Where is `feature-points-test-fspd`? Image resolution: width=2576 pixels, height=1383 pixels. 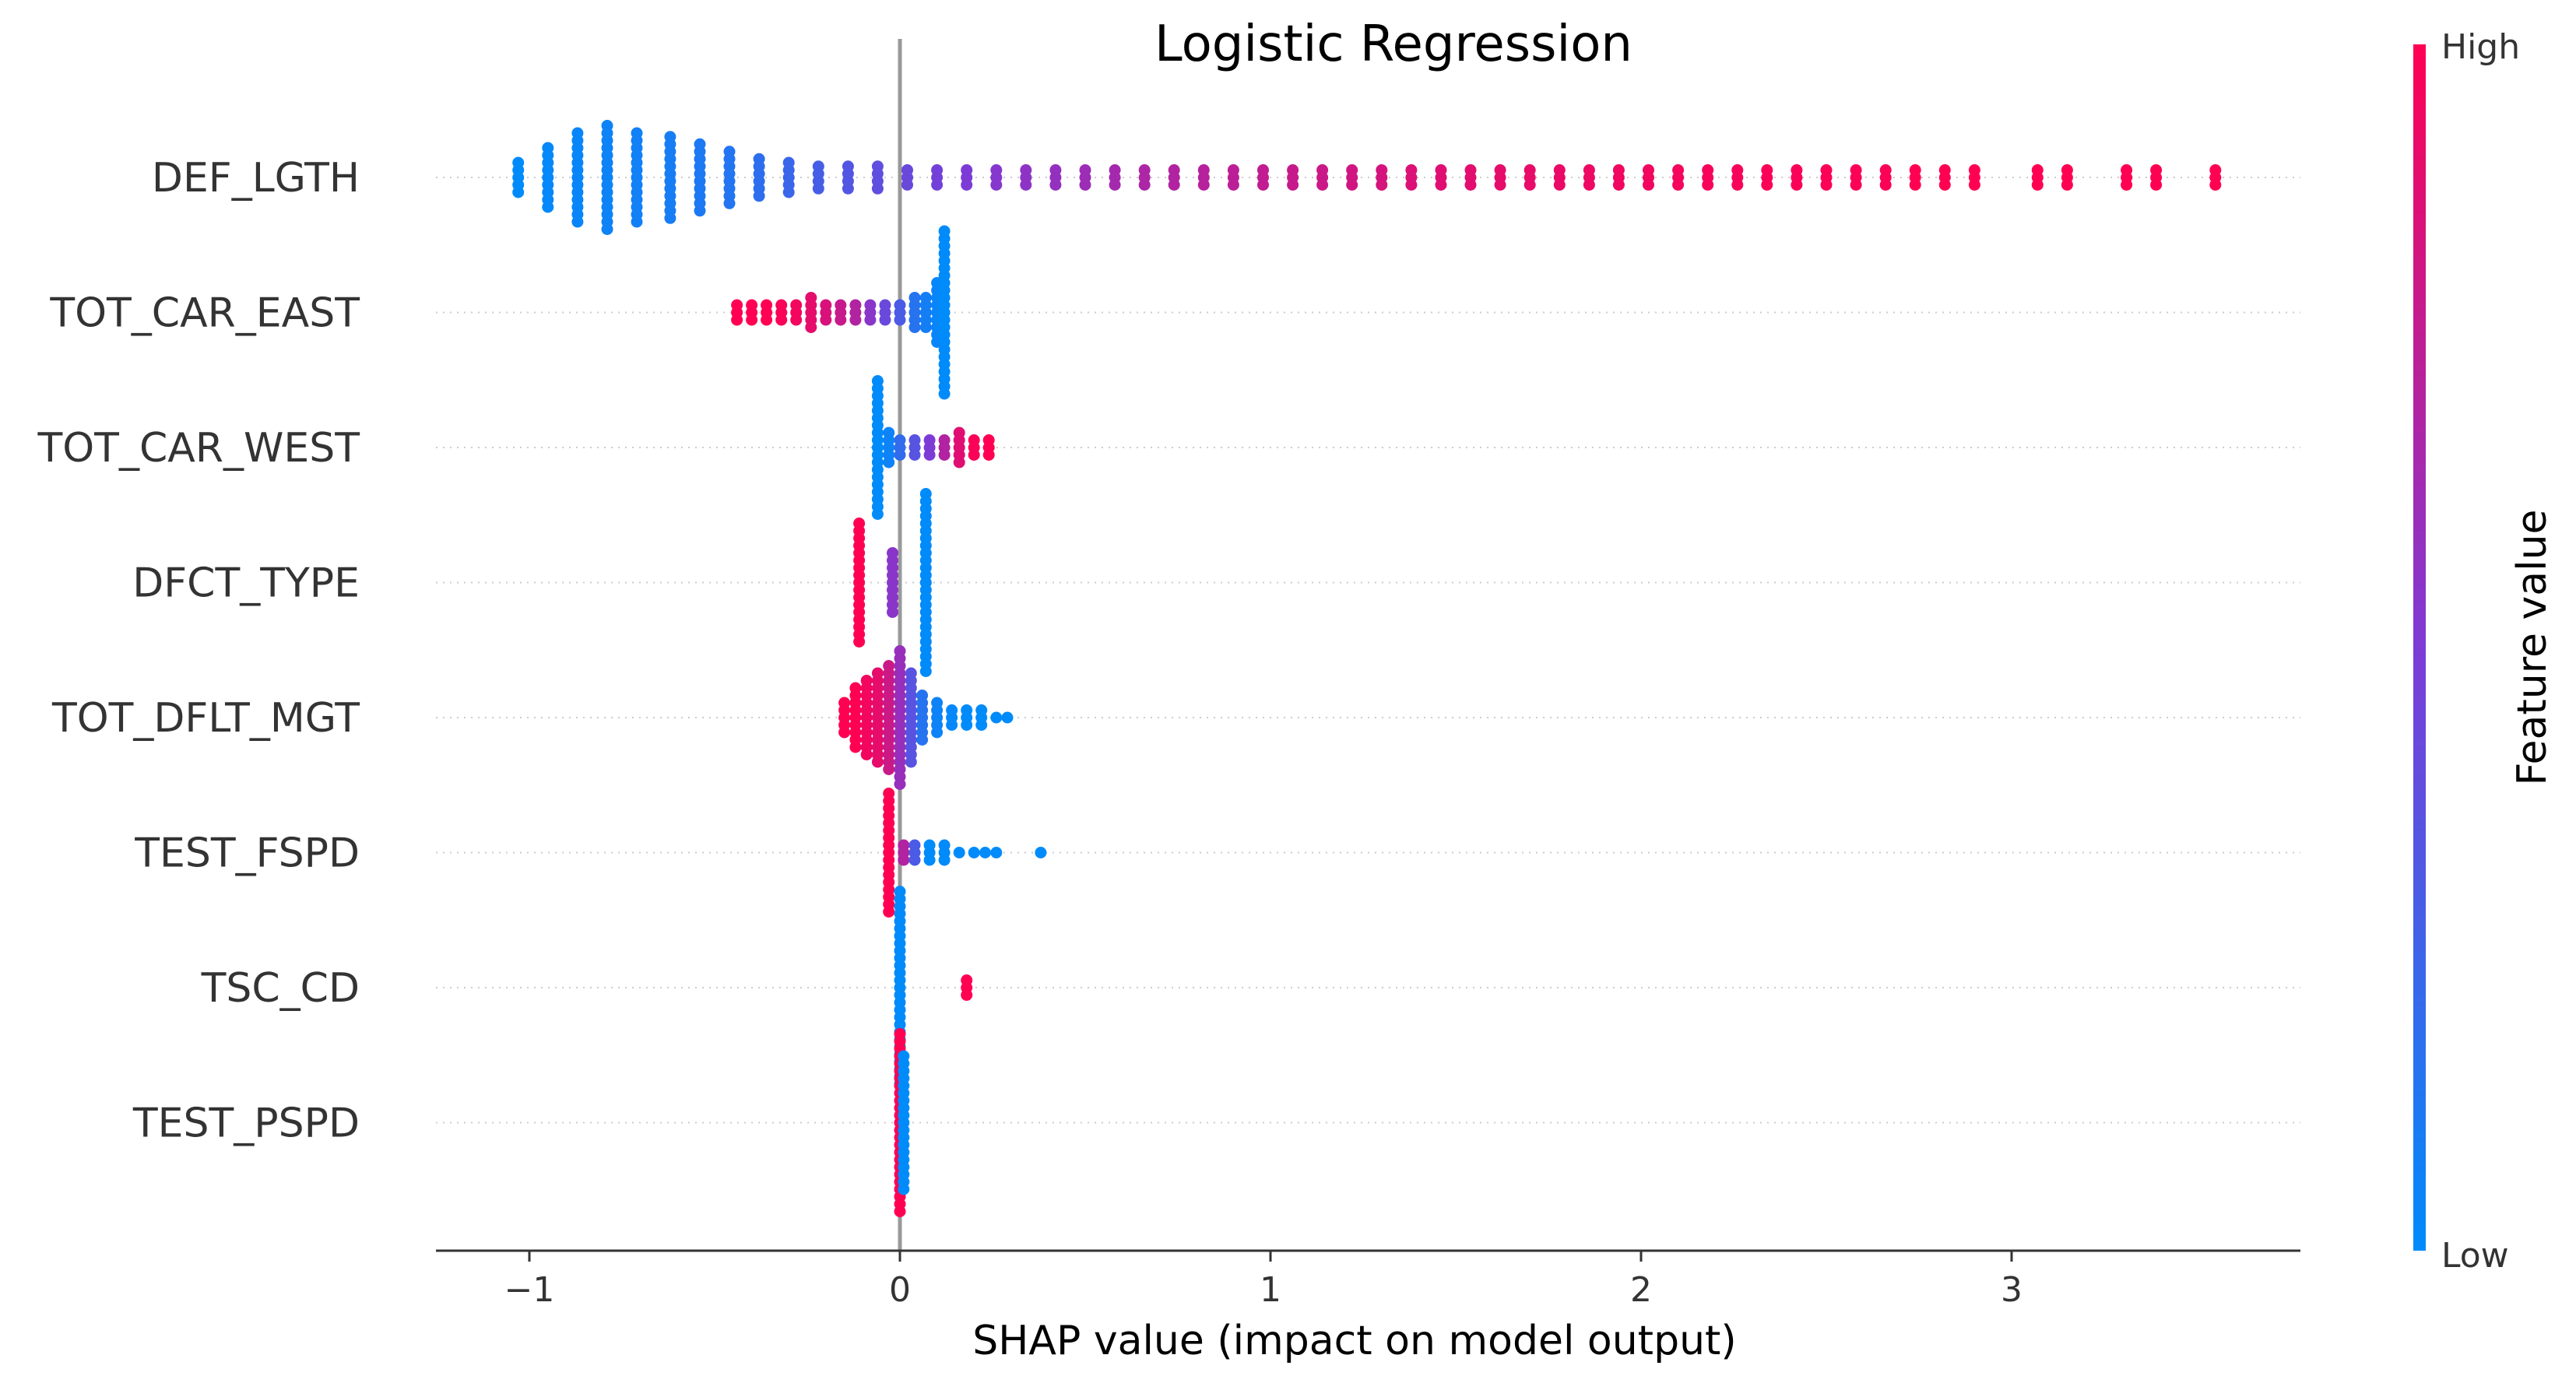 feature-points-test-fspd is located at coordinates (965, 853).